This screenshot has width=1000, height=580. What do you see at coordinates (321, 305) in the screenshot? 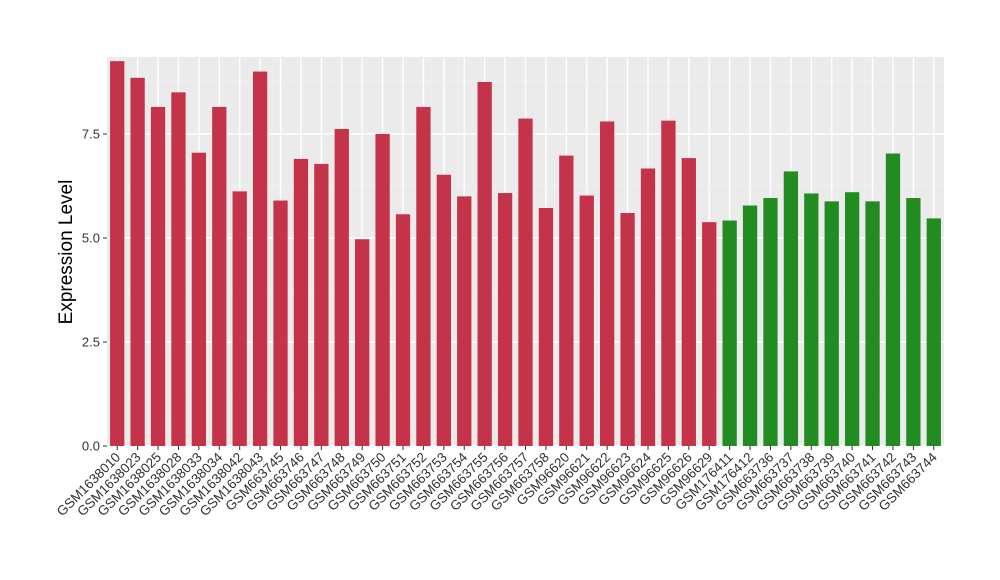
I see `bar-gsm663747` at bounding box center [321, 305].